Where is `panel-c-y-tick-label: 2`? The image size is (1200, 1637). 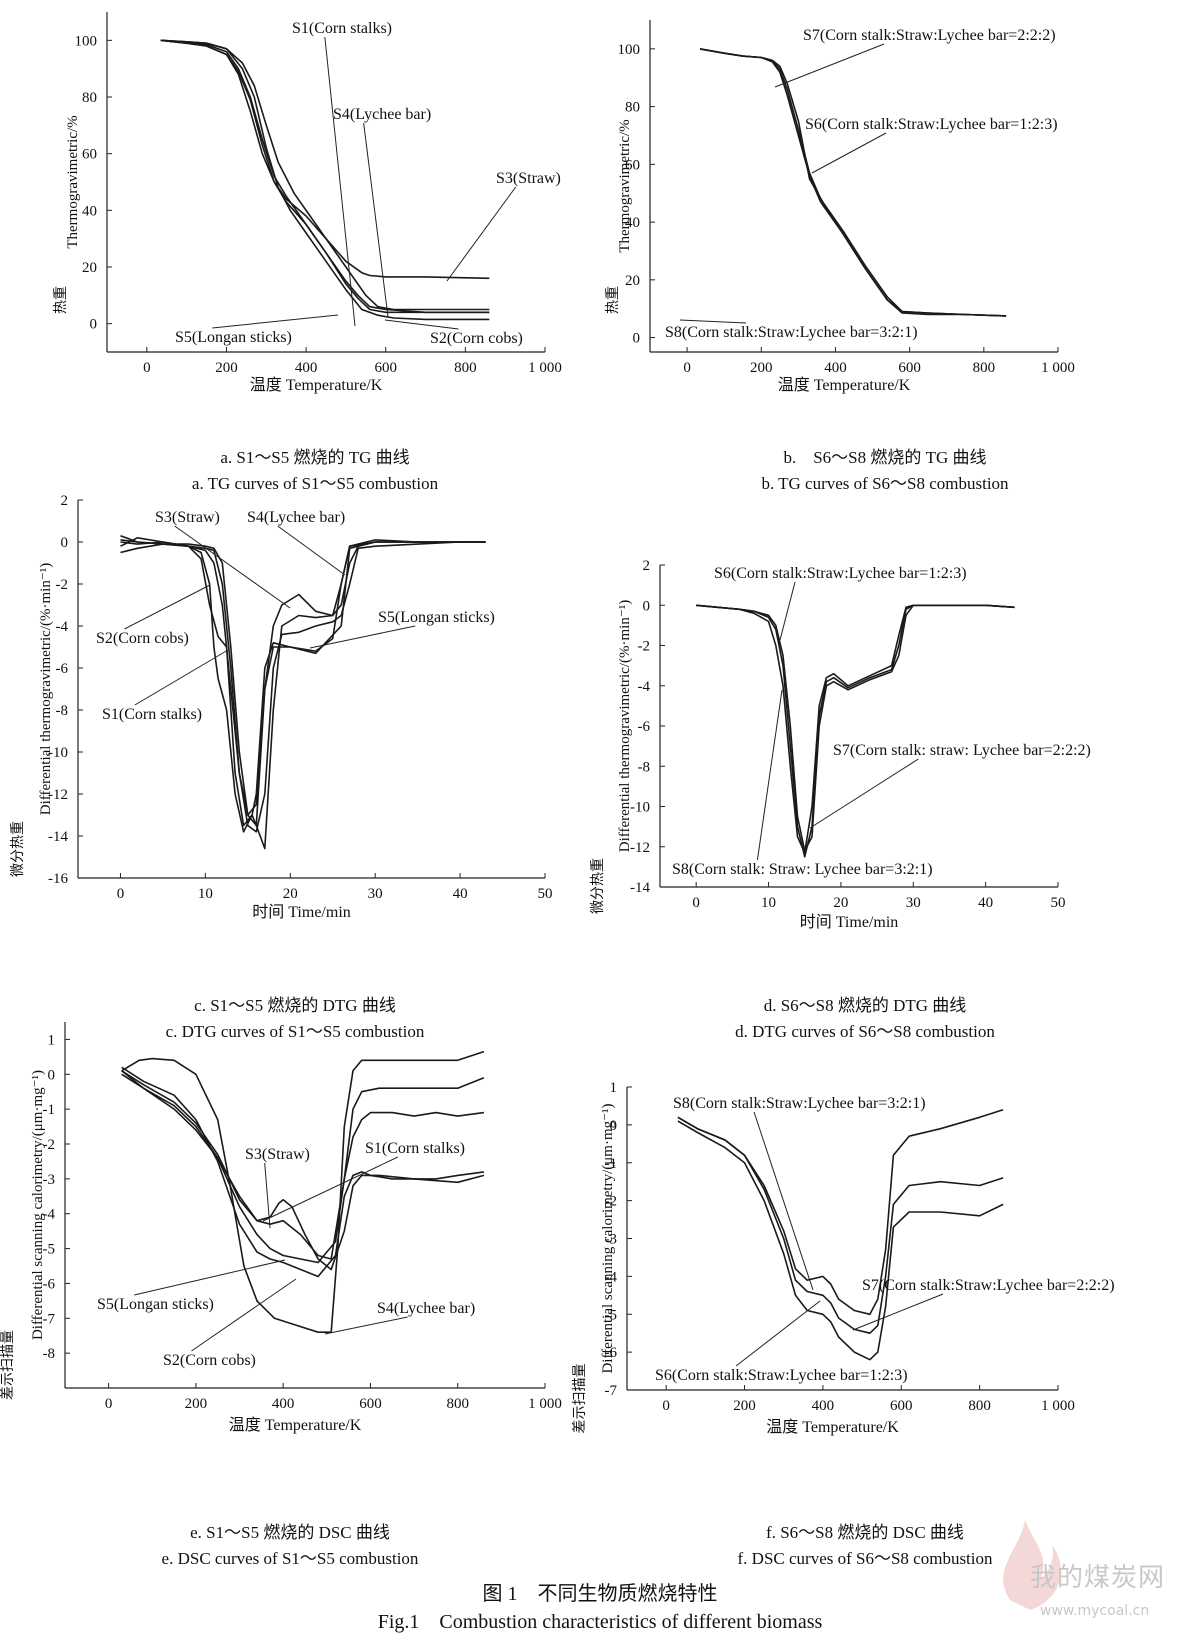
panel-c-y-tick-label: 2 is located at coordinates (65, 501).